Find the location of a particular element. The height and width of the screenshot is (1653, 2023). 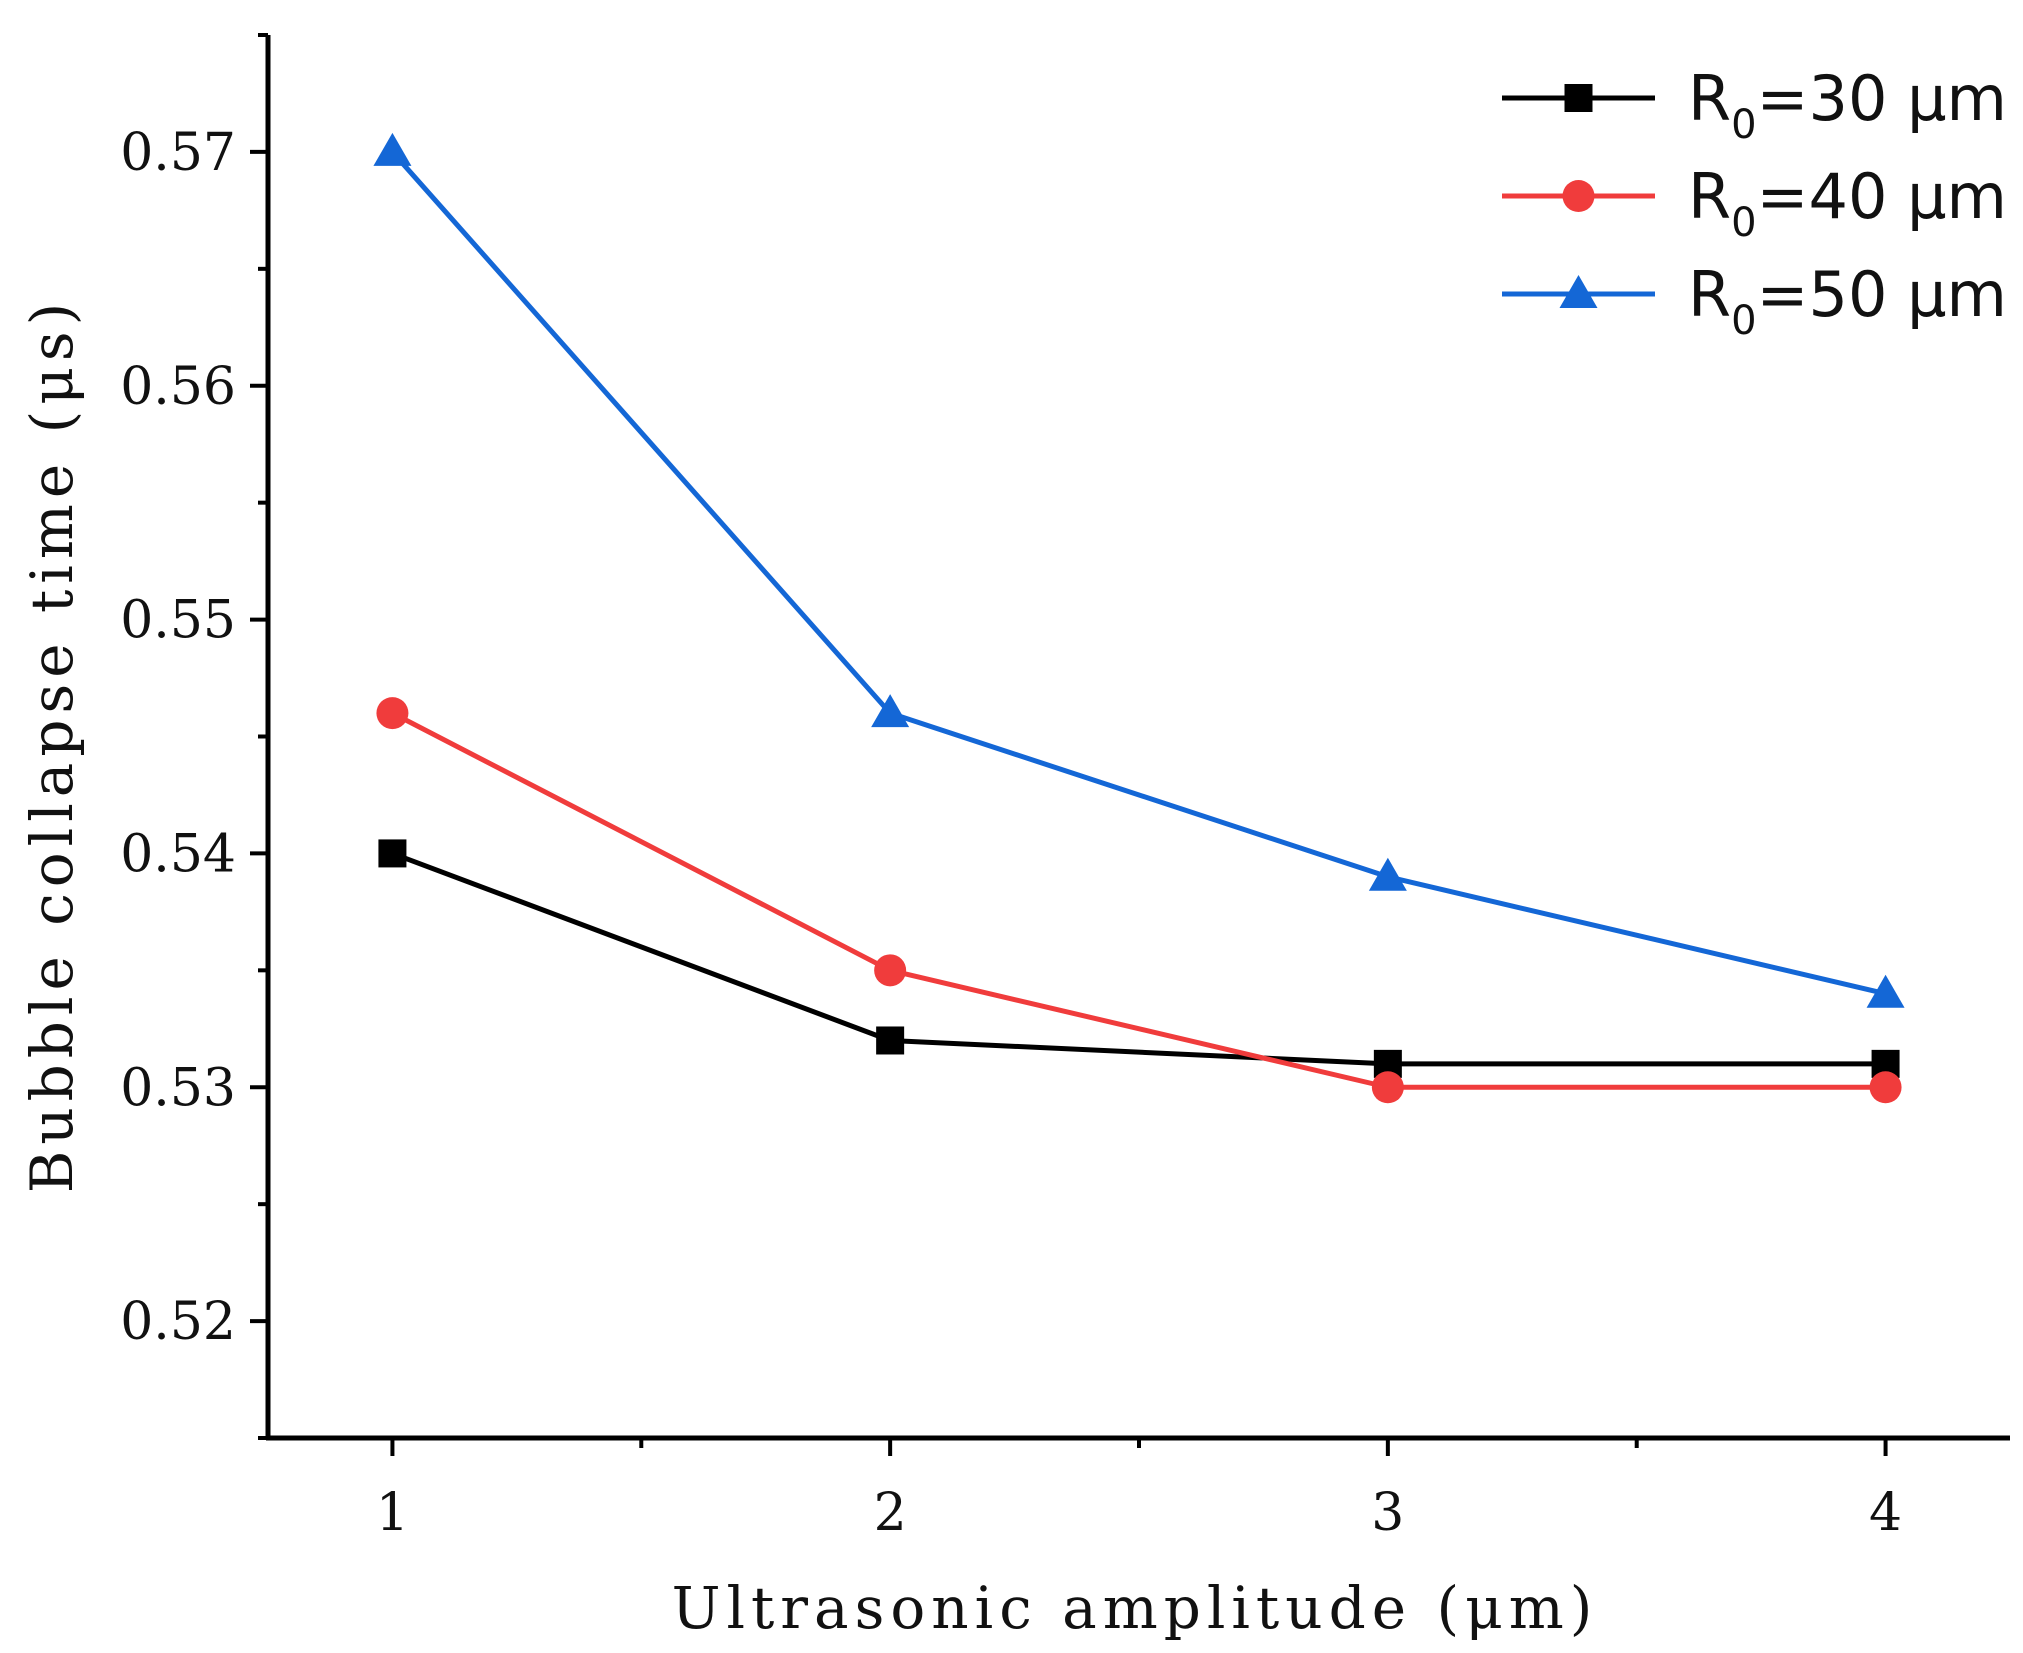

legend-label: R0=30 μm is located at coordinates (1847, 105).